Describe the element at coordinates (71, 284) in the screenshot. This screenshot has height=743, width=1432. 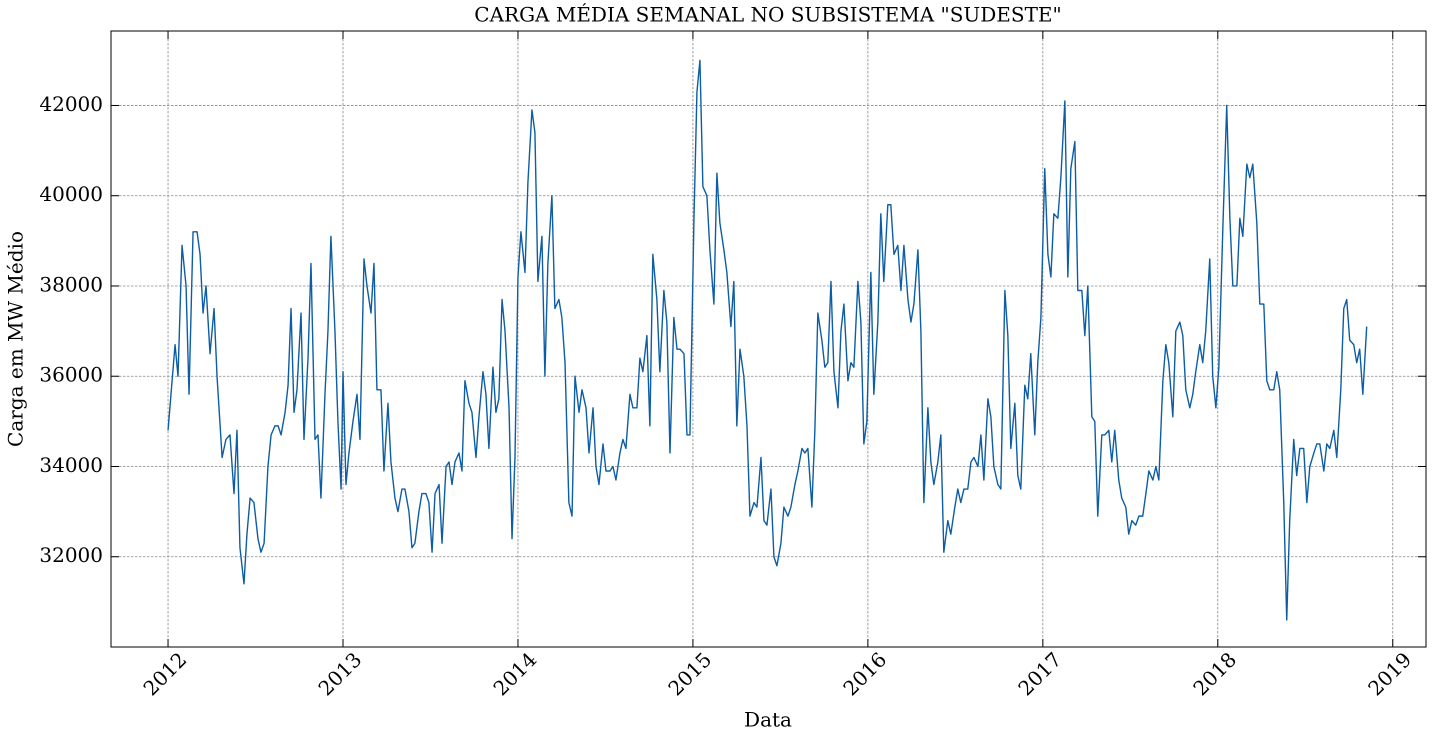
I see `y-tick-label: 38000` at that location.